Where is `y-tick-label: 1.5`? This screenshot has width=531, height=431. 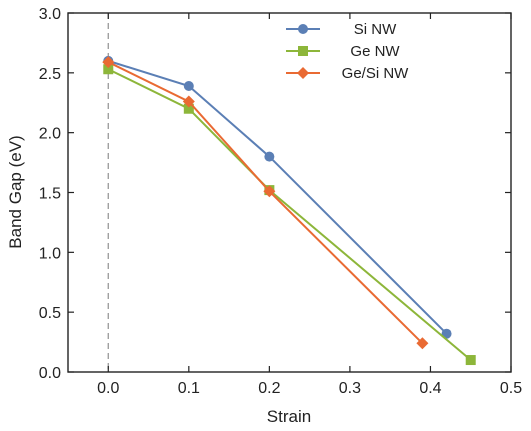
y-tick-label: 1.5 is located at coordinates (50, 194).